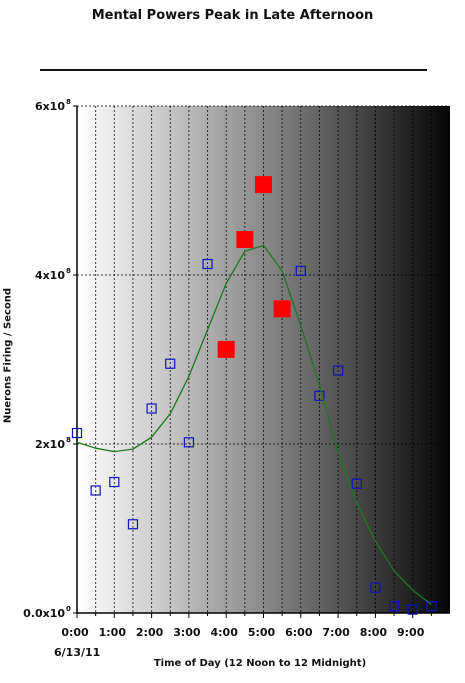 The width and height of the screenshot is (465, 683). What do you see at coordinates (262, 632) in the screenshot?
I see `x-tick-label: 5:00` at bounding box center [262, 632].